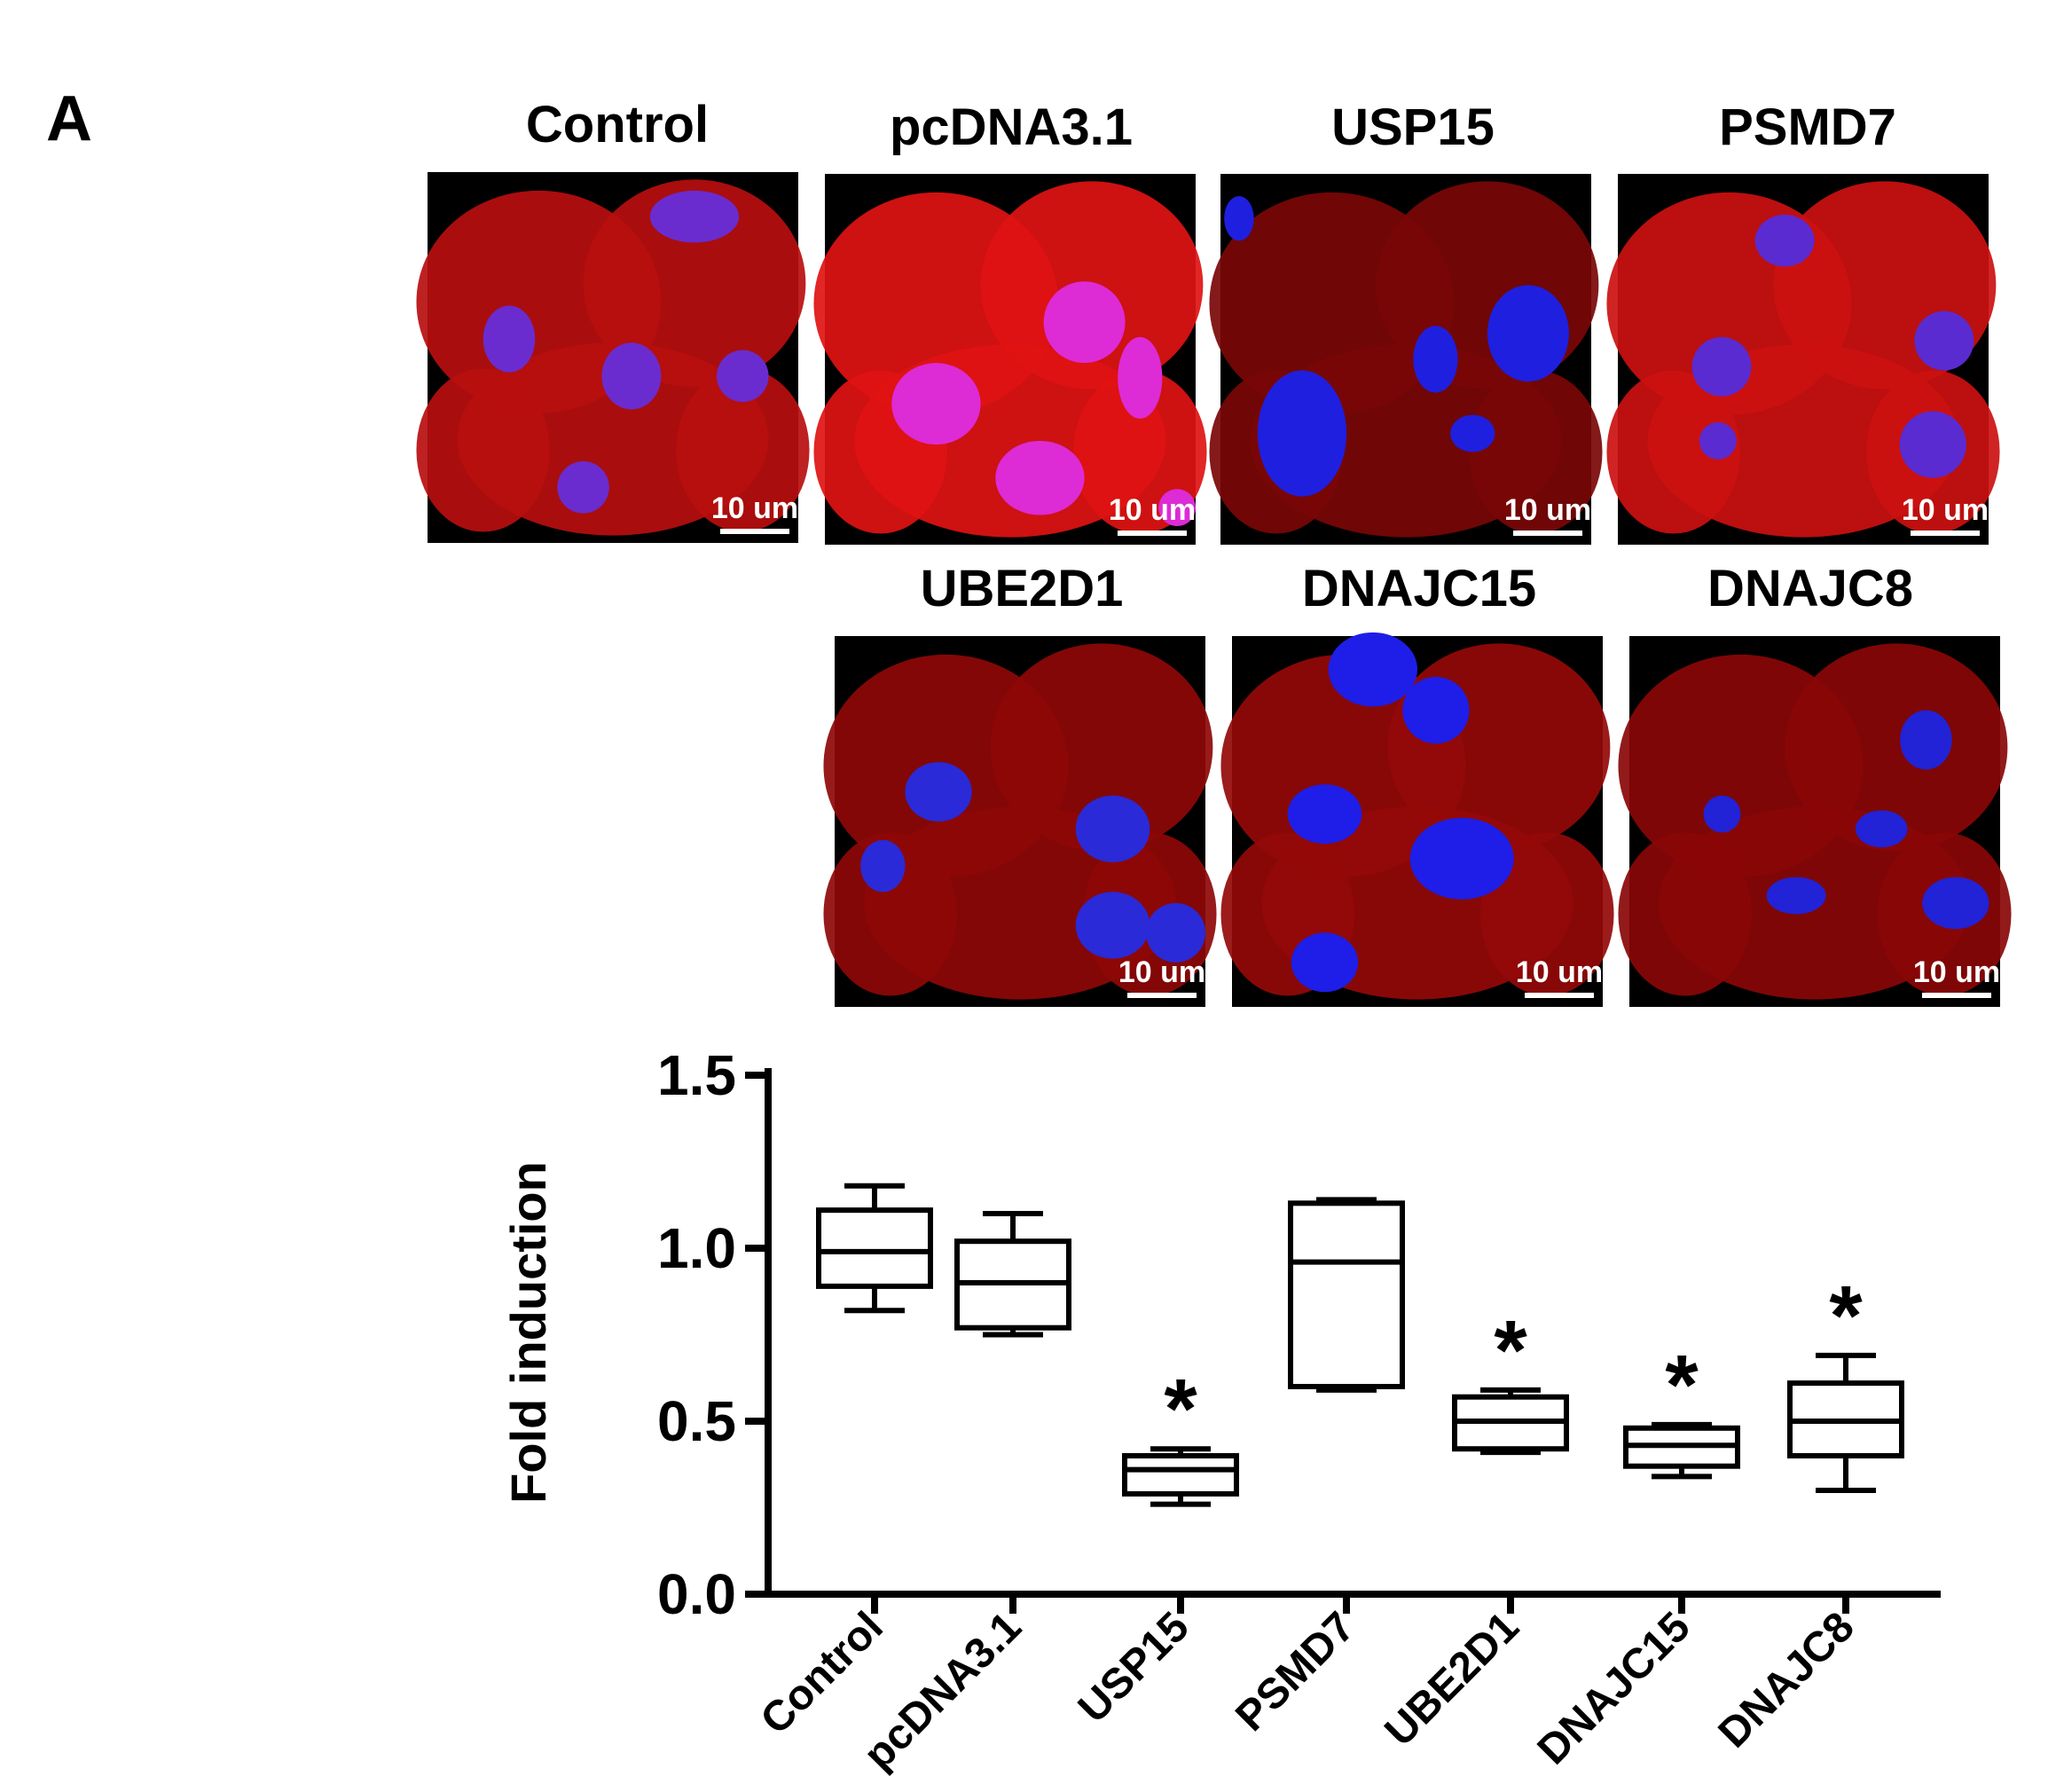  I want to click on micrograph-title-usp15: USP15, so click(1413, 127).